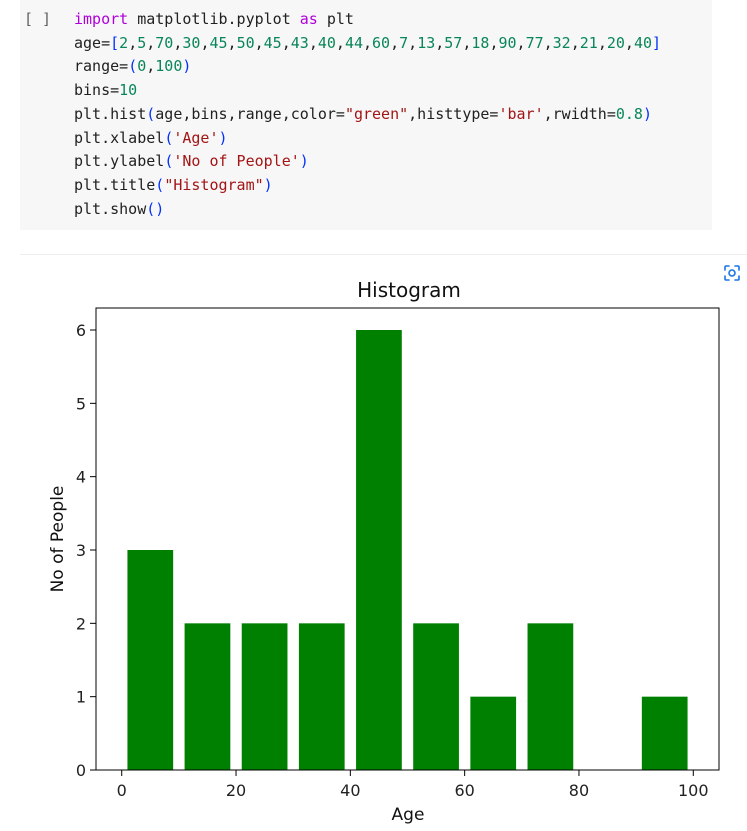  Describe the element at coordinates (214, 184) in the screenshot. I see `code-token: "Histogram"` at that location.